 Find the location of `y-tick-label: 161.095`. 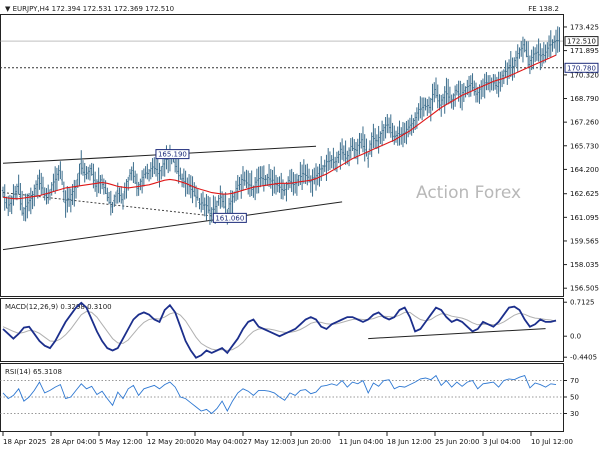

y-tick-label: 161.095 is located at coordinates (584, 218).